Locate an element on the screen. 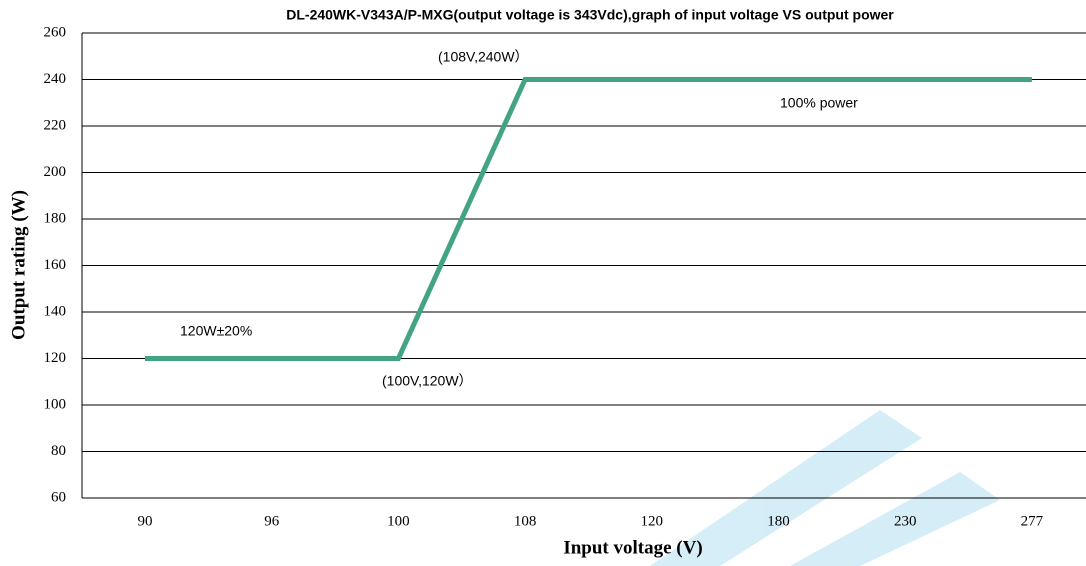  y-tick-label: 120 is located at coordinates (55, 358).